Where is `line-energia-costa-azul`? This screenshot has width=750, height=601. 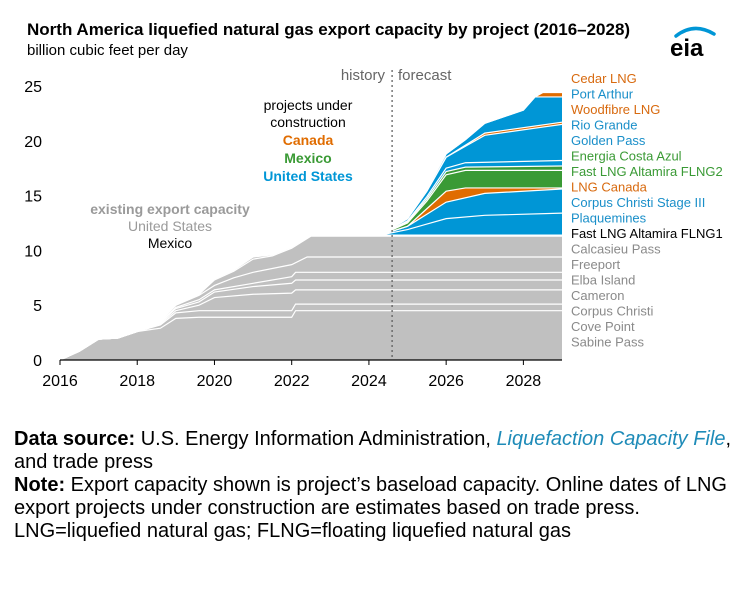 line-energia-costa-azul is located at coordinates (471, 200).